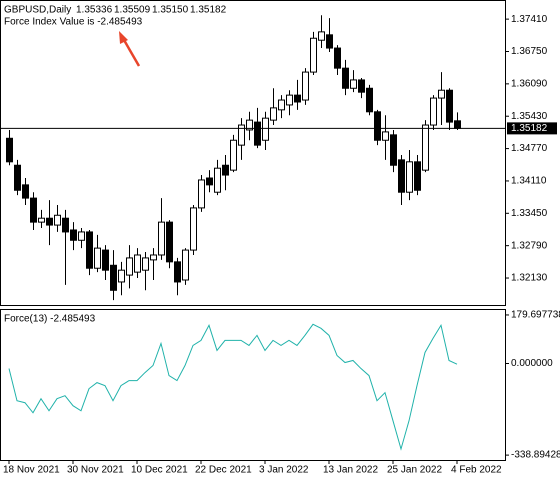 The height and width of the screenshot is (480, 560). What do you see at coordinates (529, 83) in the screenshot?
I see `y-tick-label: 1.36090` at bounding box center [529, 83].